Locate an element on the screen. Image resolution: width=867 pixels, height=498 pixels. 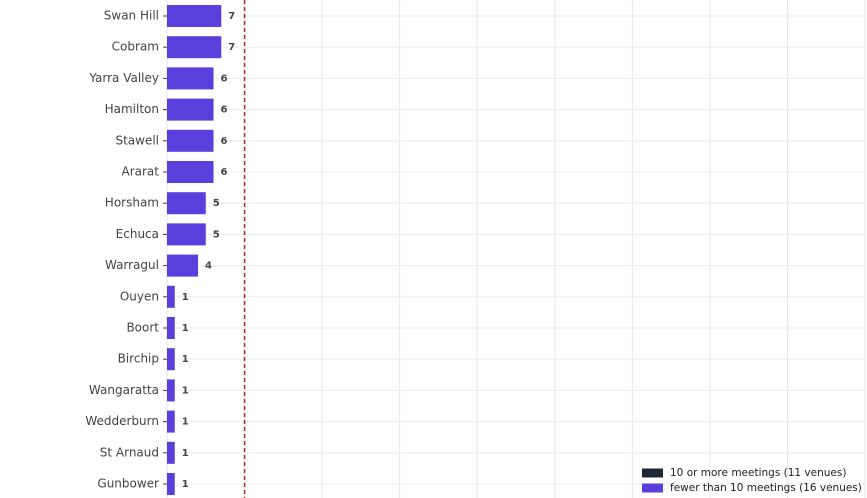
category-label: Echuca is located at coordinates (137, 234).